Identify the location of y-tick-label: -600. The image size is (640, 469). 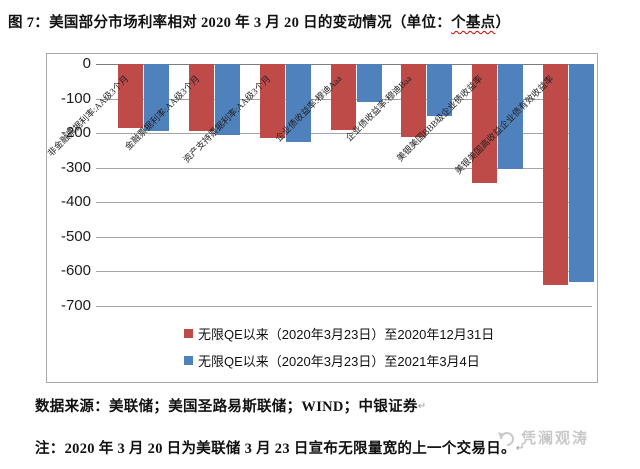
(75, 271).